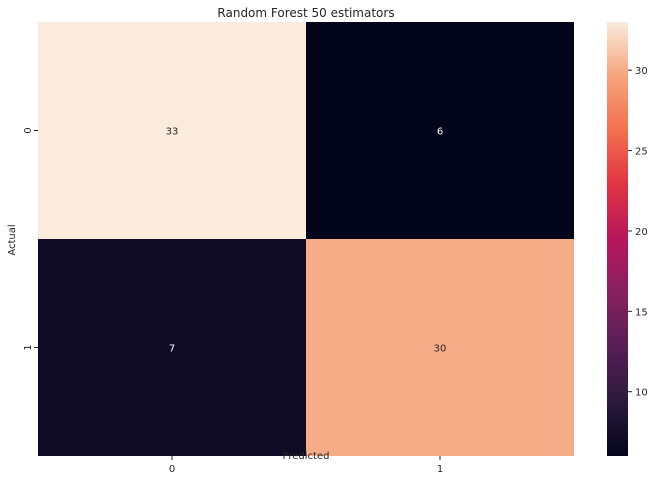  Describe the element at coordinates (28, 130) in the screenshot. I see `y-tick-label: 0` at that location.